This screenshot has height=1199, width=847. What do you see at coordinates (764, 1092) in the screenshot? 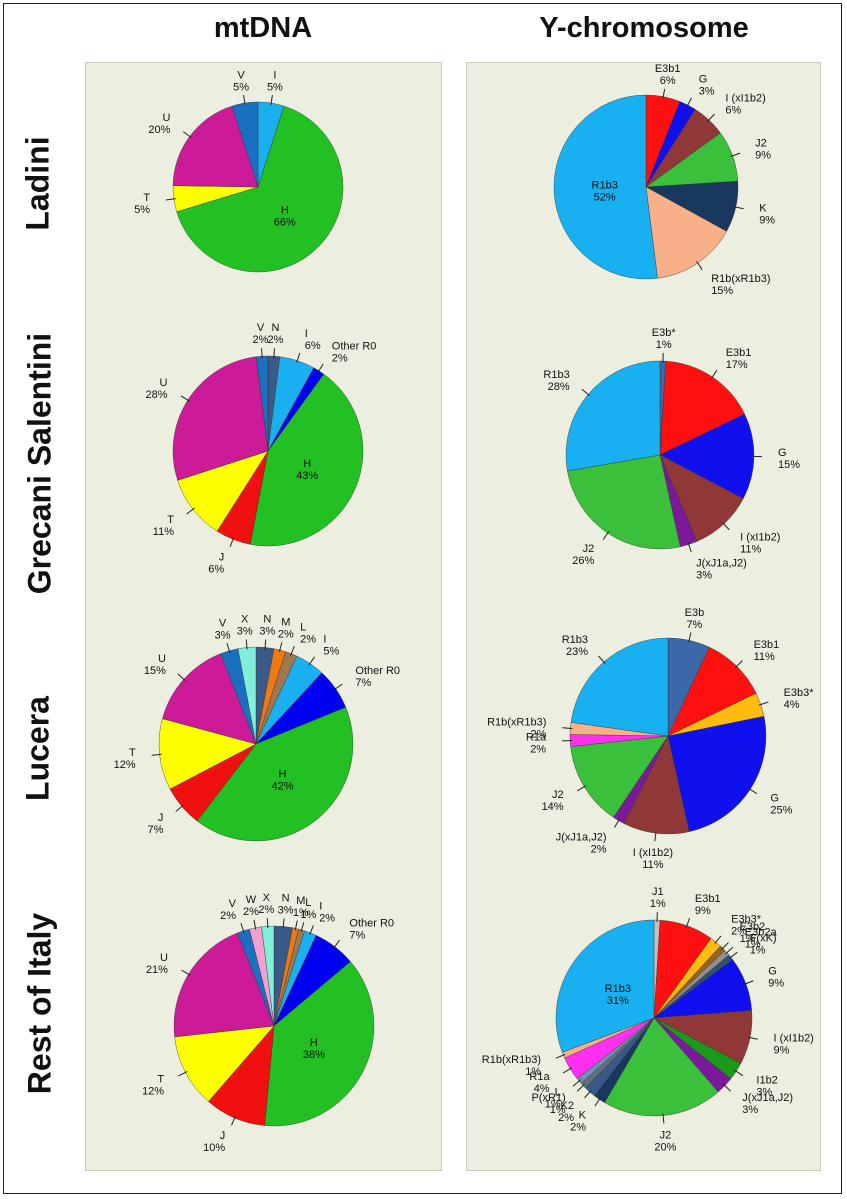
I see `italy-y-pct-i1b2: 3%` at bounding box center [764, 1092].